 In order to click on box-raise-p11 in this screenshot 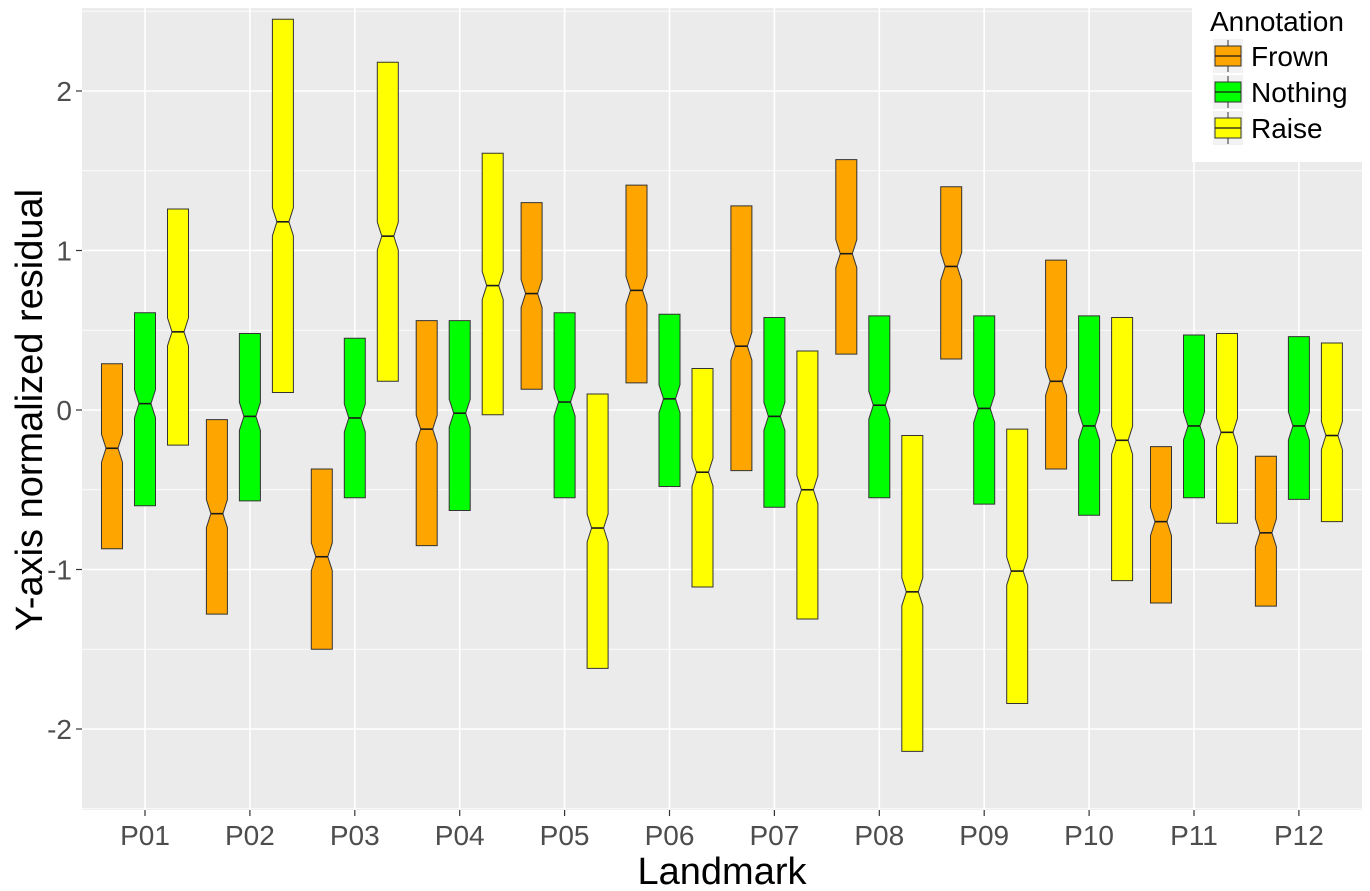, I will do `click(1227, 428)`.